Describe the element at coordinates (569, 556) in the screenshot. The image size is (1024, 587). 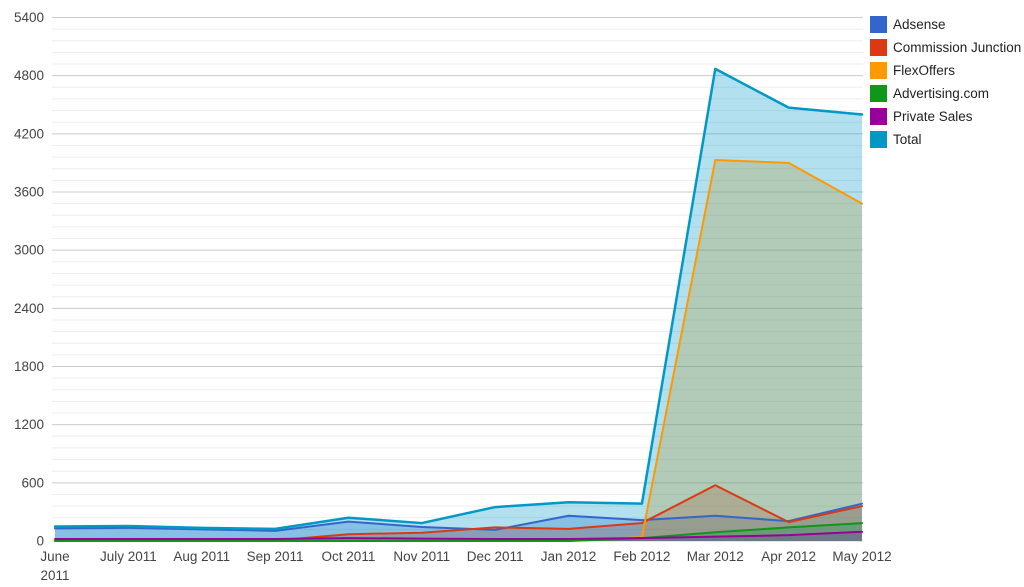
I see `x-axis-tick-label: Jan 2012` at that location.